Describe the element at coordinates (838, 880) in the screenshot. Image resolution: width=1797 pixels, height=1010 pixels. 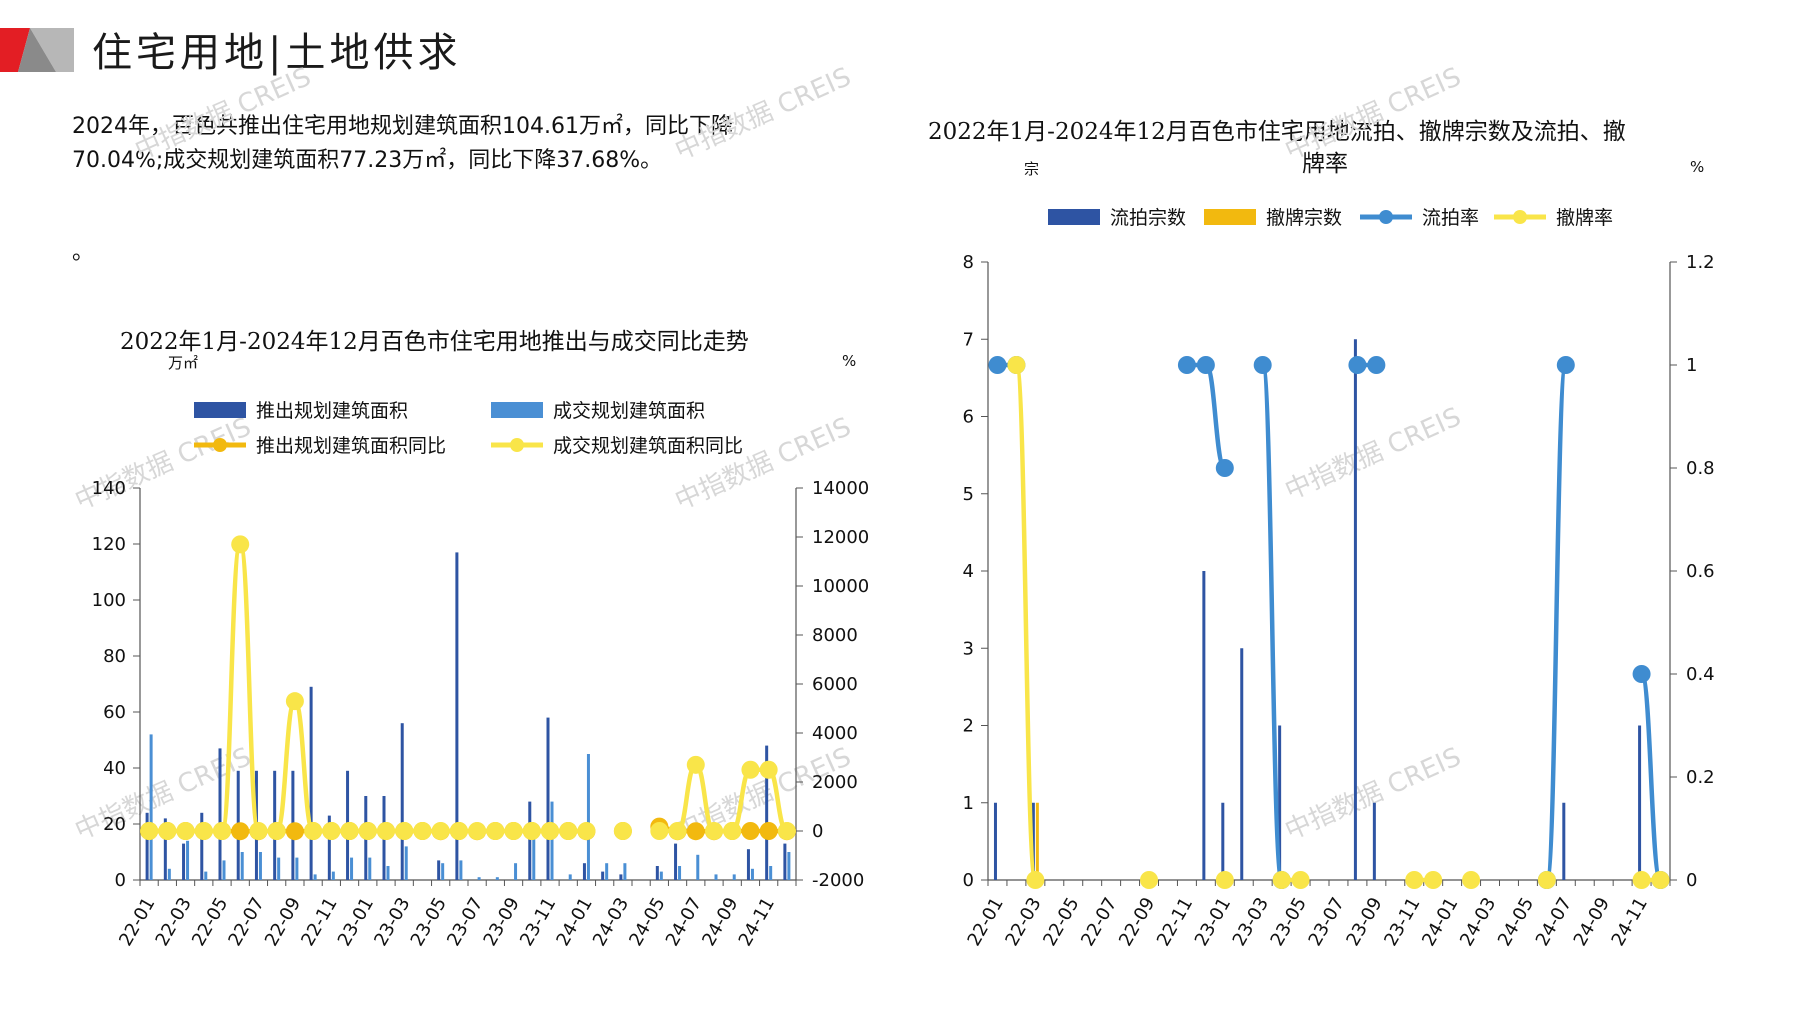
I see `right-tick-label: -2000` at that location.